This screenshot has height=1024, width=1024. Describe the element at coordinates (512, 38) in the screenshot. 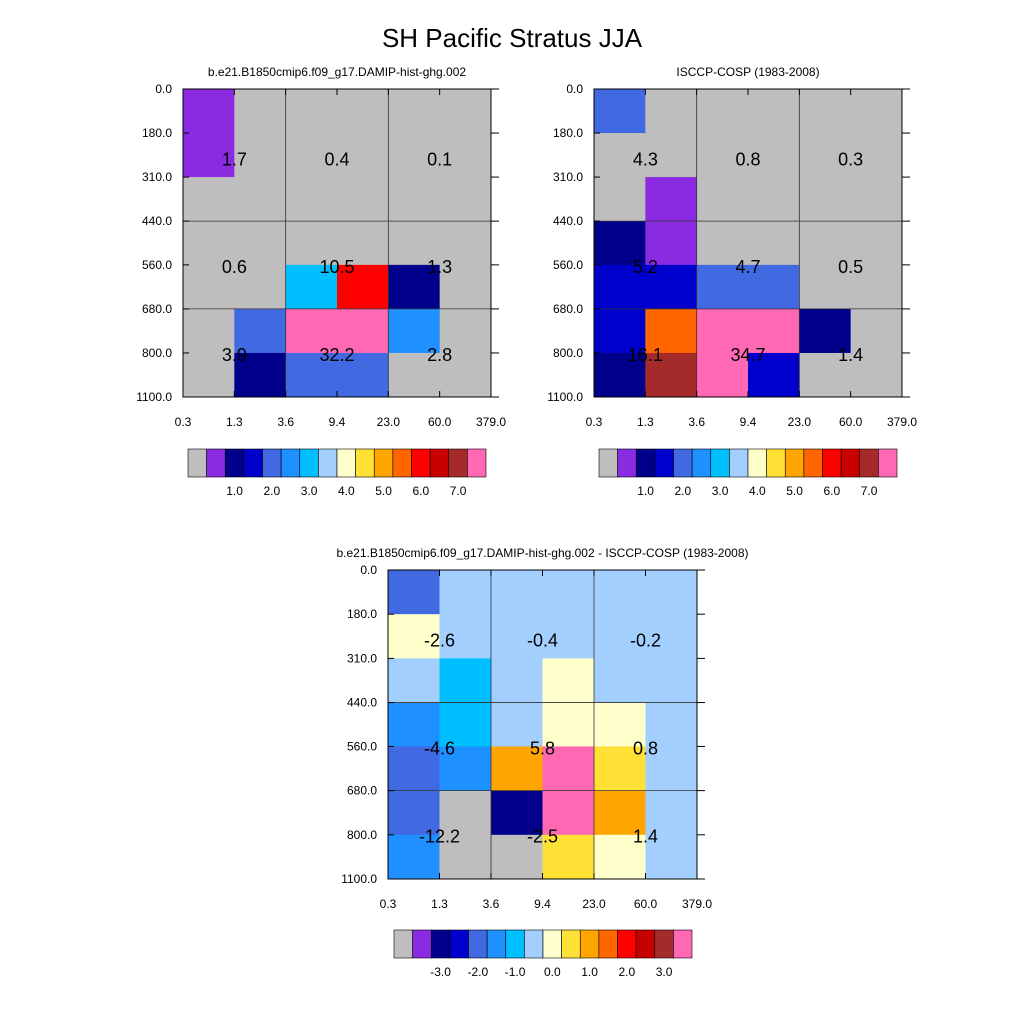

I see `figure-title: SH Pacific Stratus JJA` at that location.